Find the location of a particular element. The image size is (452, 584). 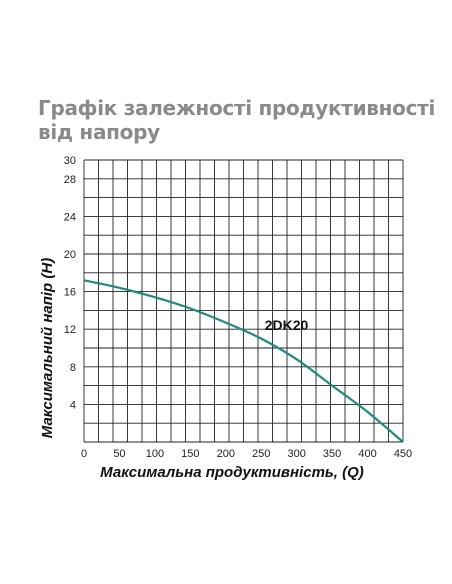

x-tick-label: 150 is located at coordinates (190, 454).